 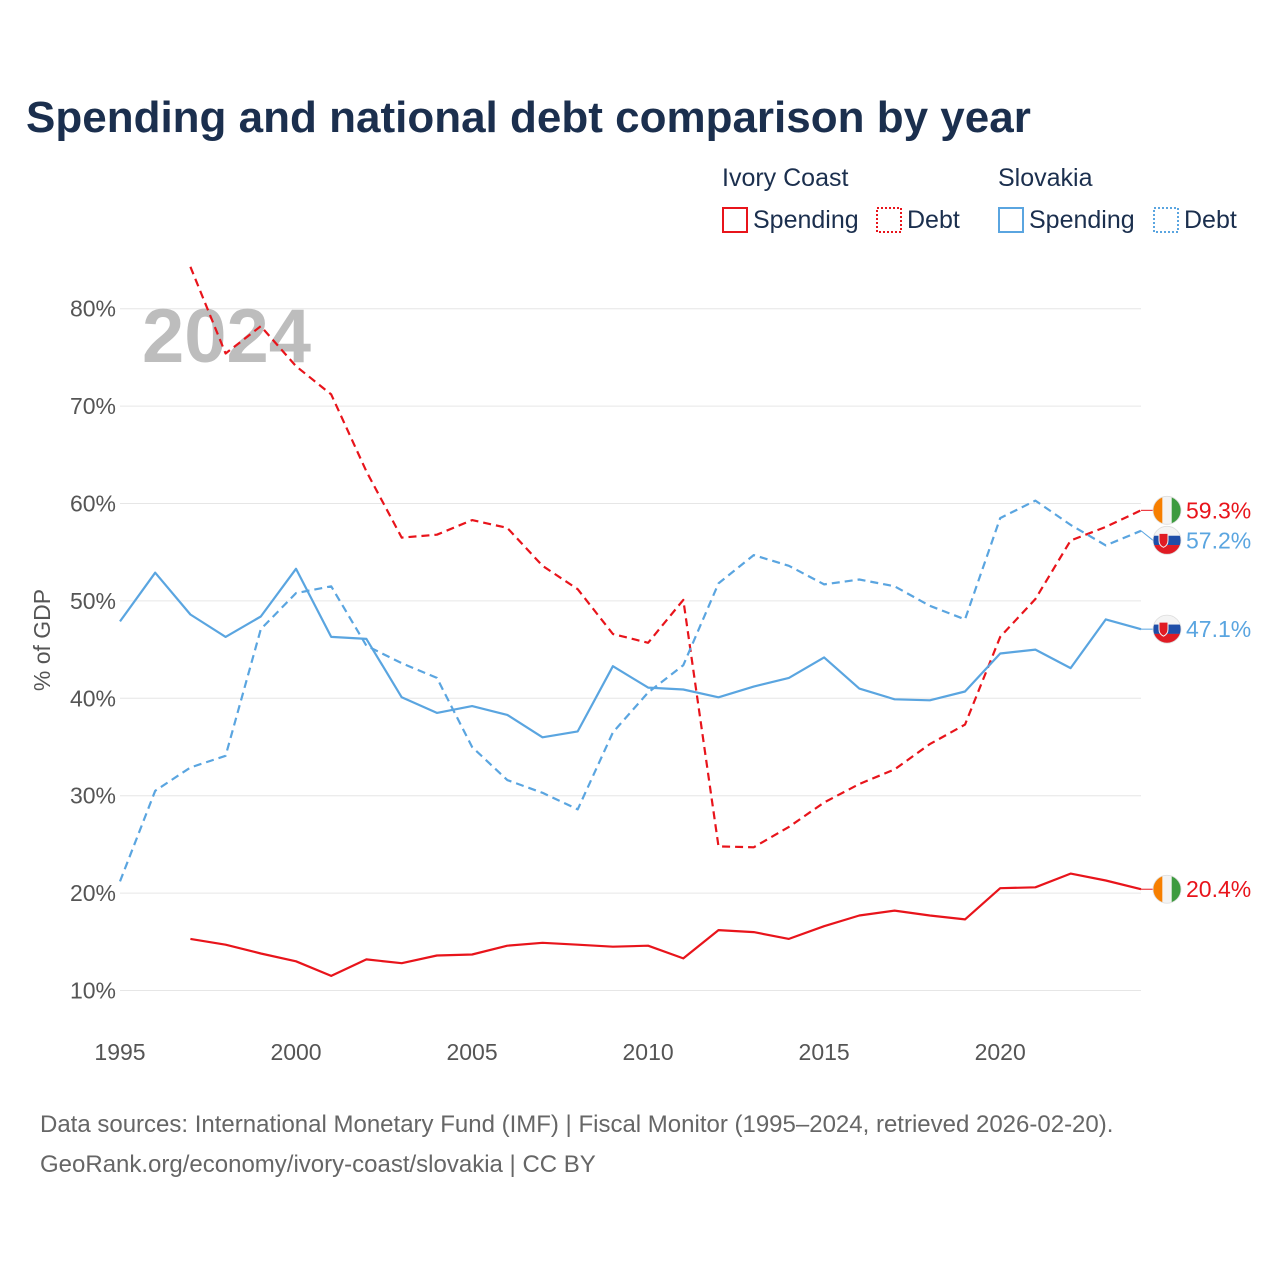 What do you see at coordinates (1045, 178) in the screenshot?
I see `legend-country-slovakia: Slovakia` at bounding box center [1045, 178].